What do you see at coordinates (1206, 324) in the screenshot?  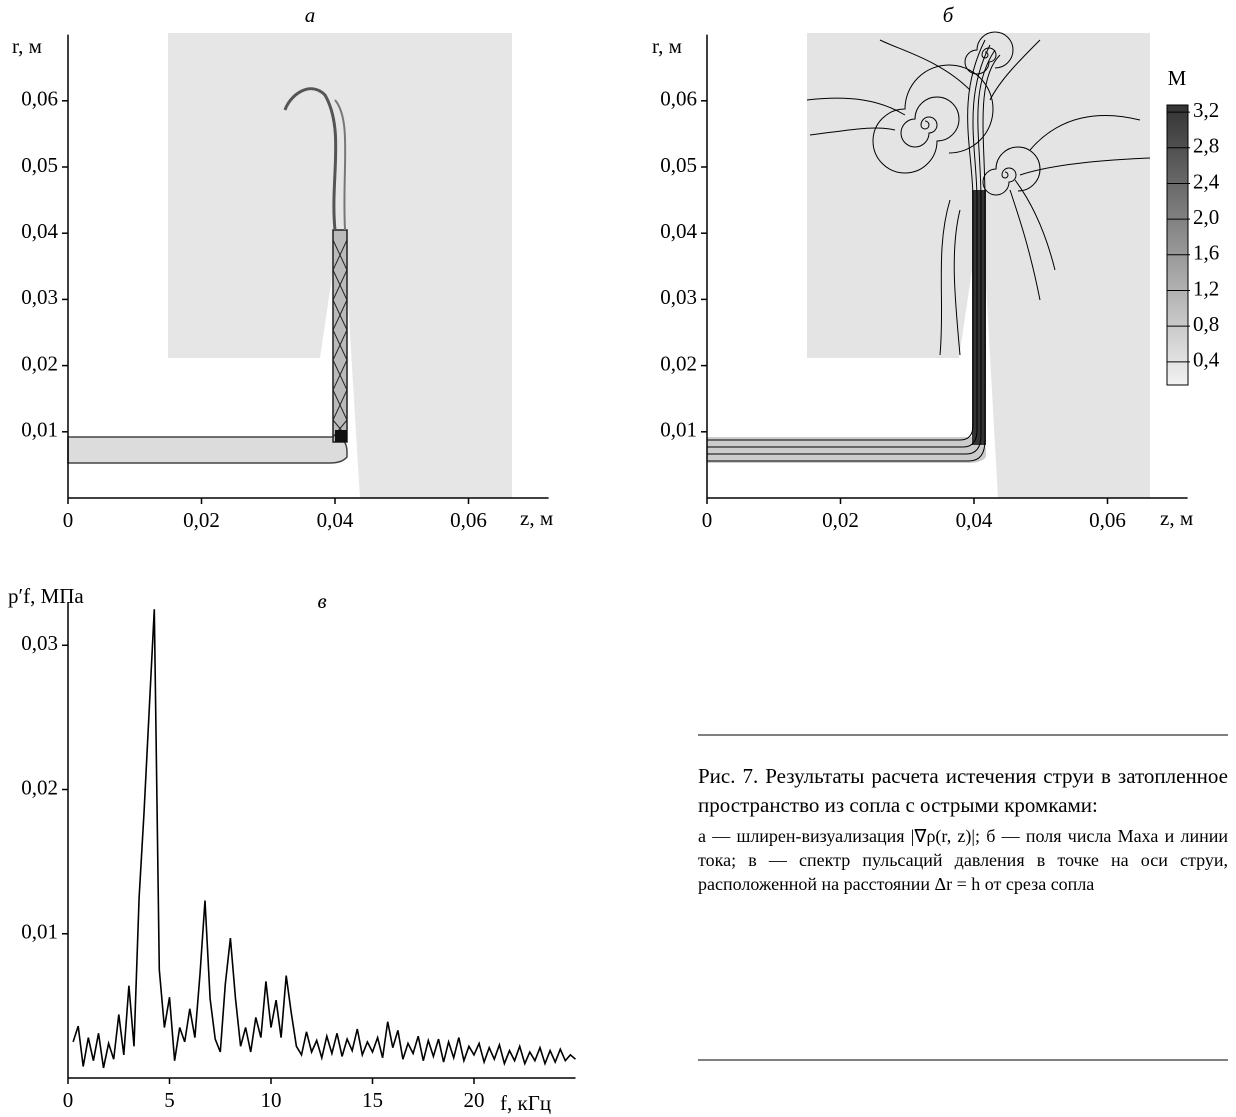 I see `colorbar-tick-label: 0,8` at bounding box center [1206, 324].